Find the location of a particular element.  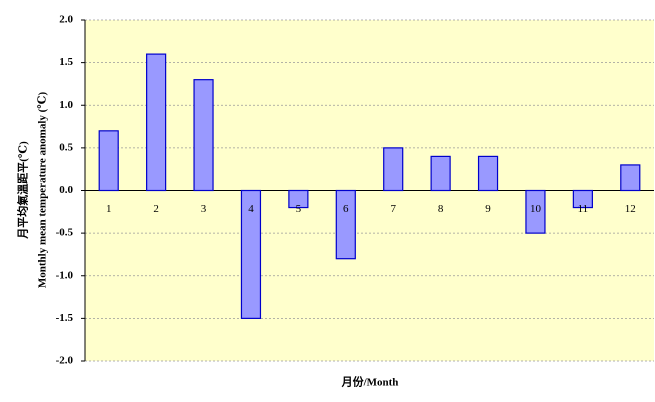

x-tick-label: 9 is located at coordinates (488, 209).